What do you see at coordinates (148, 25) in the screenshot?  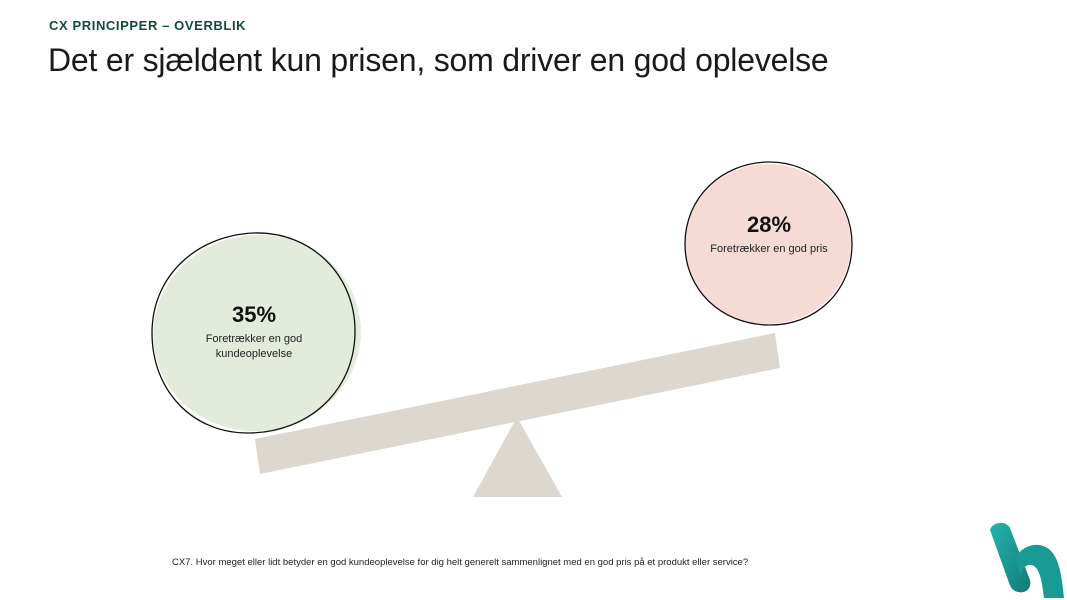 I see `section-kicker: CX PRINCIPPER – OVERBLIK` at bounding box center [148, 25].